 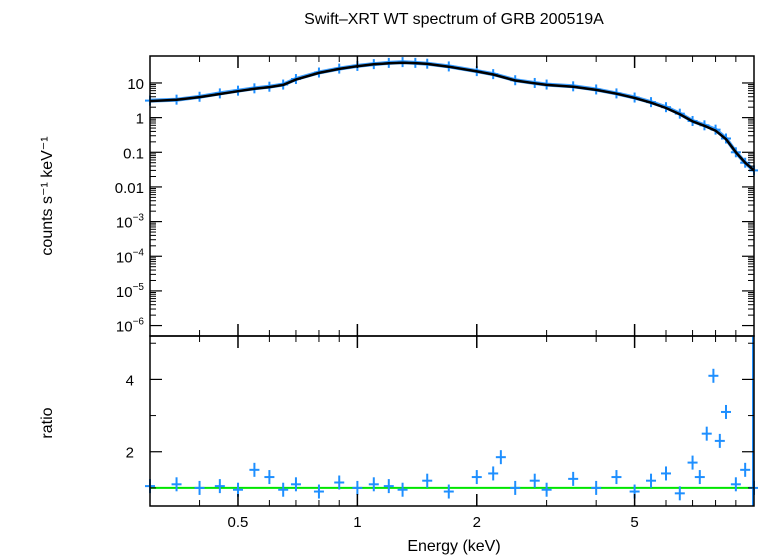 What do you see at coordinates (634, 522) in the screenshot?
I see `x-tick-label: 5` at bounding box center [634, 522].